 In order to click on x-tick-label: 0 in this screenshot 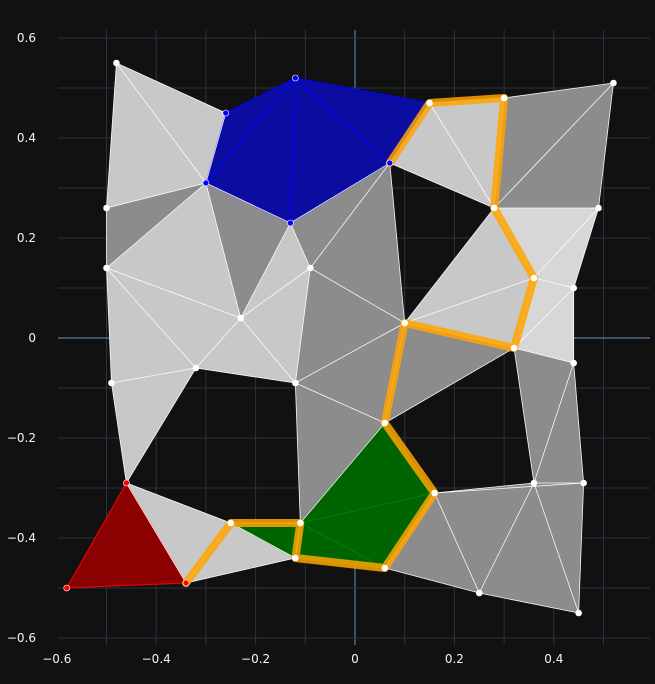, I will do `click(355, 659)`.